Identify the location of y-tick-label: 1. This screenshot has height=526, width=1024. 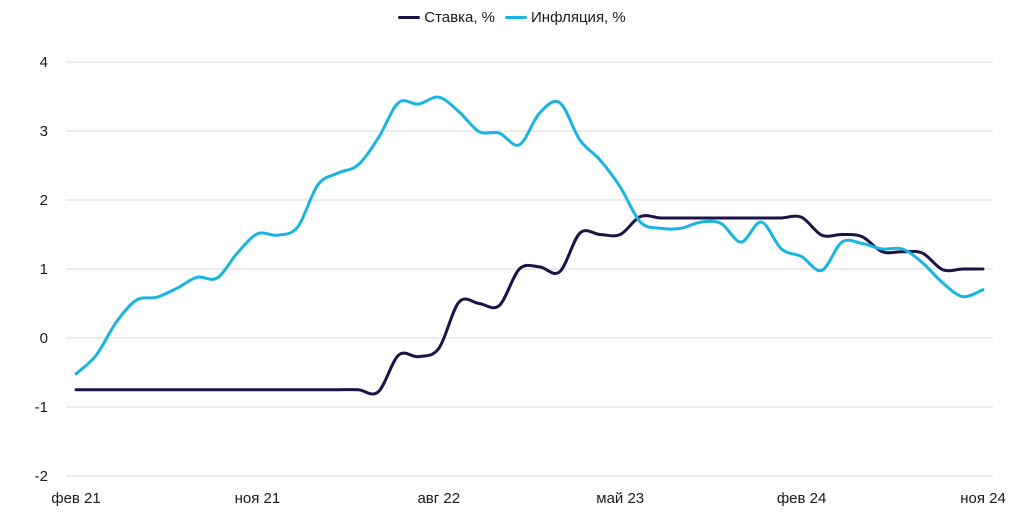
(44, 269).